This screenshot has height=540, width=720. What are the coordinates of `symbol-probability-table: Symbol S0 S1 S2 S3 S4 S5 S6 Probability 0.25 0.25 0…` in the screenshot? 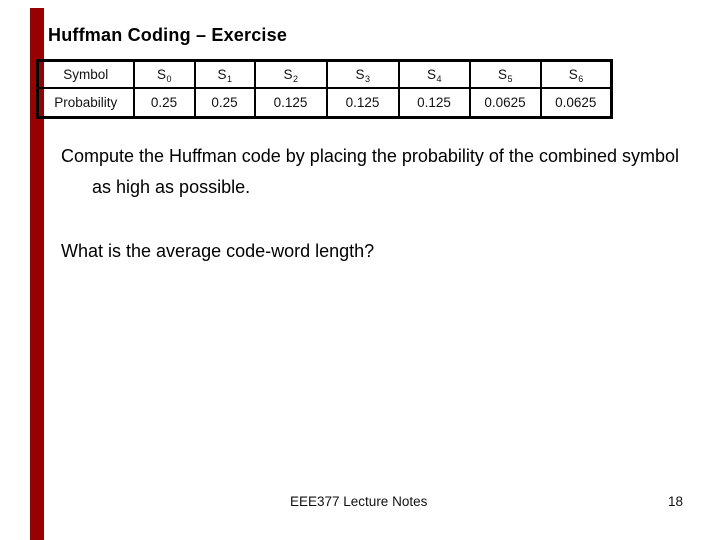 It's located at (324, 89).